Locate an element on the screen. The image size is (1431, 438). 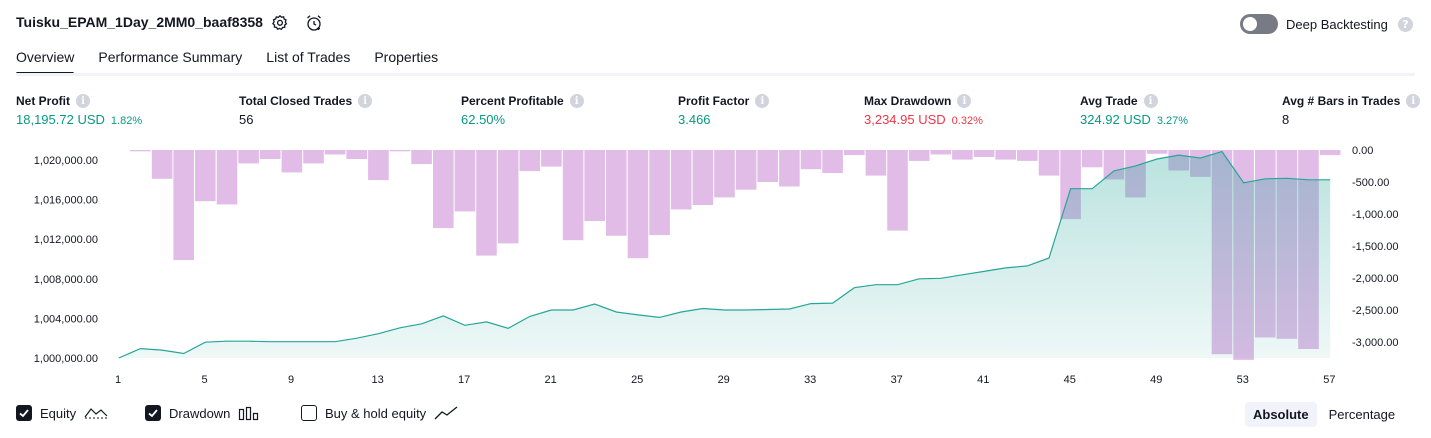
metric-percent: 1.82% is located at coordinates (126, 121).